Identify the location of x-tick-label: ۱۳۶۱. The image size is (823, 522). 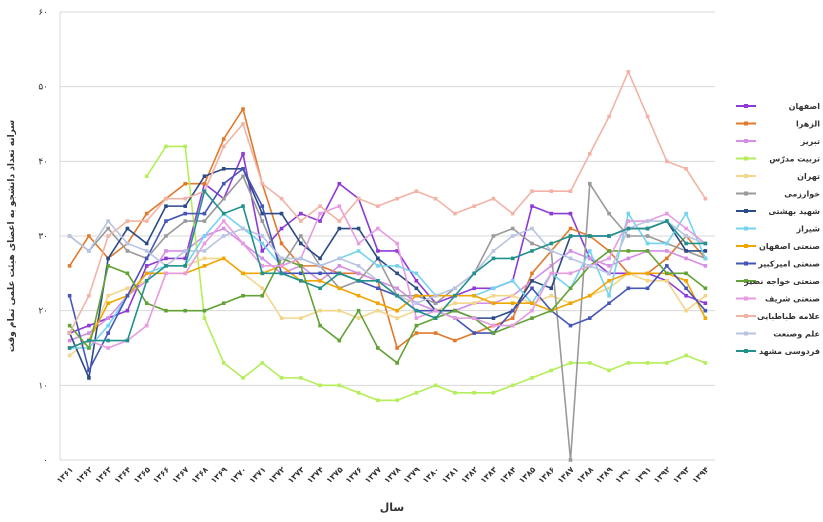
(65, 475).